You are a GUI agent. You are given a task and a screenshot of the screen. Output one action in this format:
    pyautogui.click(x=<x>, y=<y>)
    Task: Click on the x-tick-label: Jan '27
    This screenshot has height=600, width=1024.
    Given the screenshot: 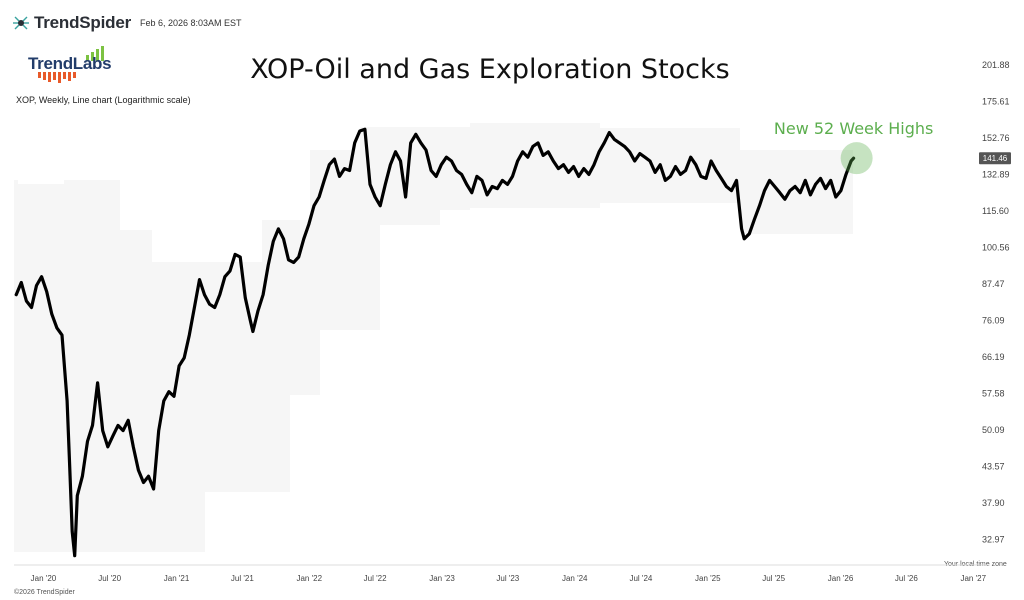 What is the action you would take?
    pyautogui.click(x=973, y=578)
    